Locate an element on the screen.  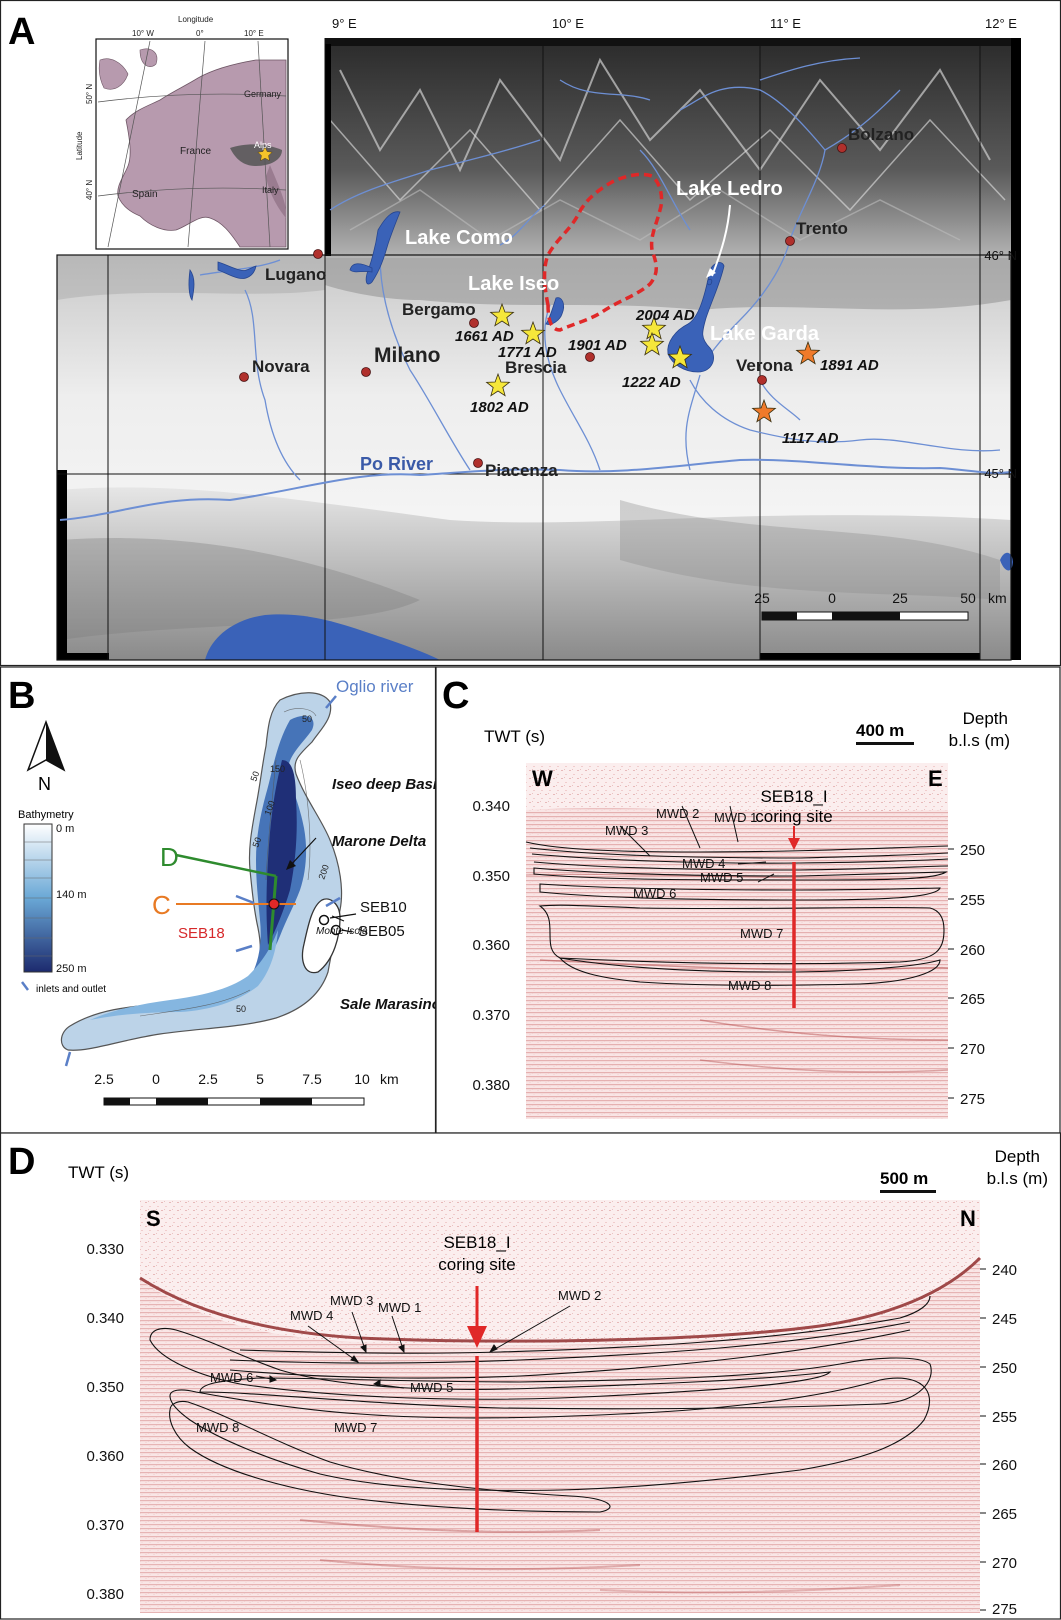
profile-c-label: C is located at coordinates (161, 905).